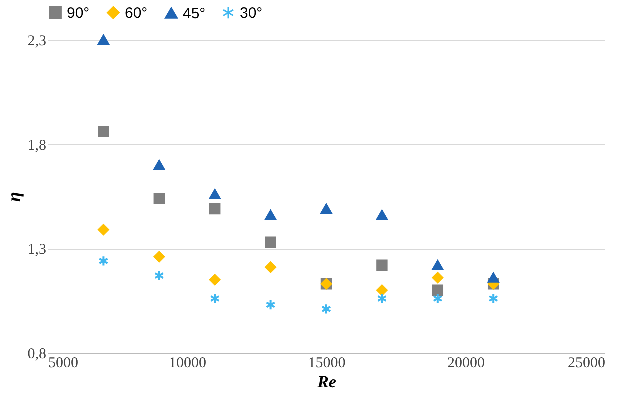 This screenshot has width=622, height=403. I want to click on x-tick-label: 25000, so click(587, 364).